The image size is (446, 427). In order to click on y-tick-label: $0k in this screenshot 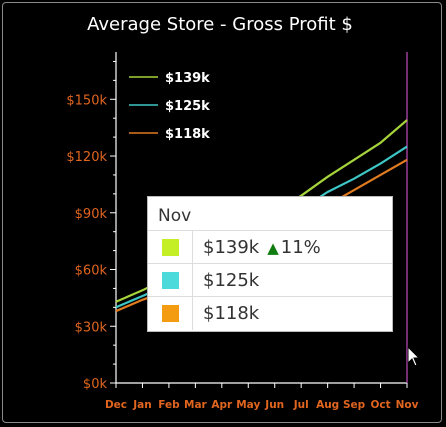, I will do `click(95, 384)`.